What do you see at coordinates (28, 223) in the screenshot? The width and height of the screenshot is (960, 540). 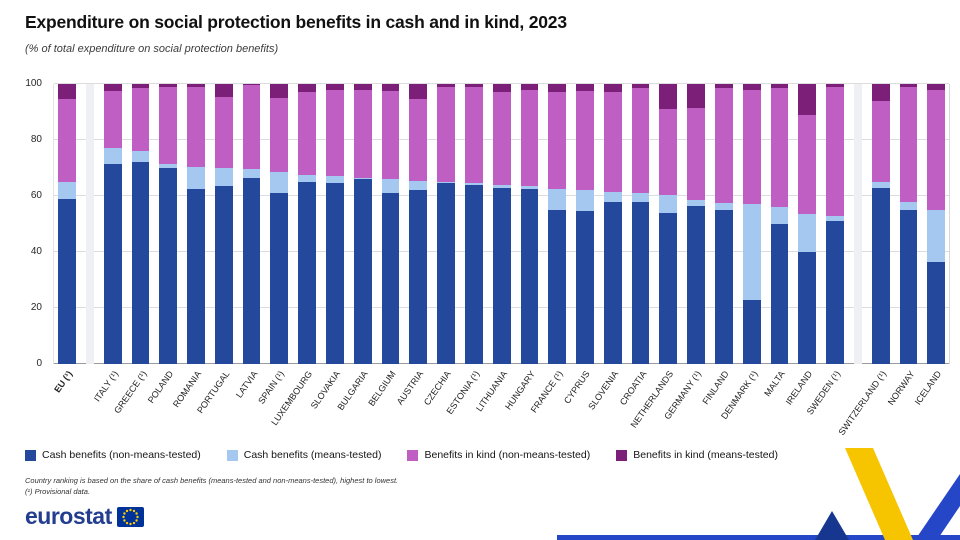 I see `y-axis: 0 20 40 60 80 100` at bounding box center [28, 223].